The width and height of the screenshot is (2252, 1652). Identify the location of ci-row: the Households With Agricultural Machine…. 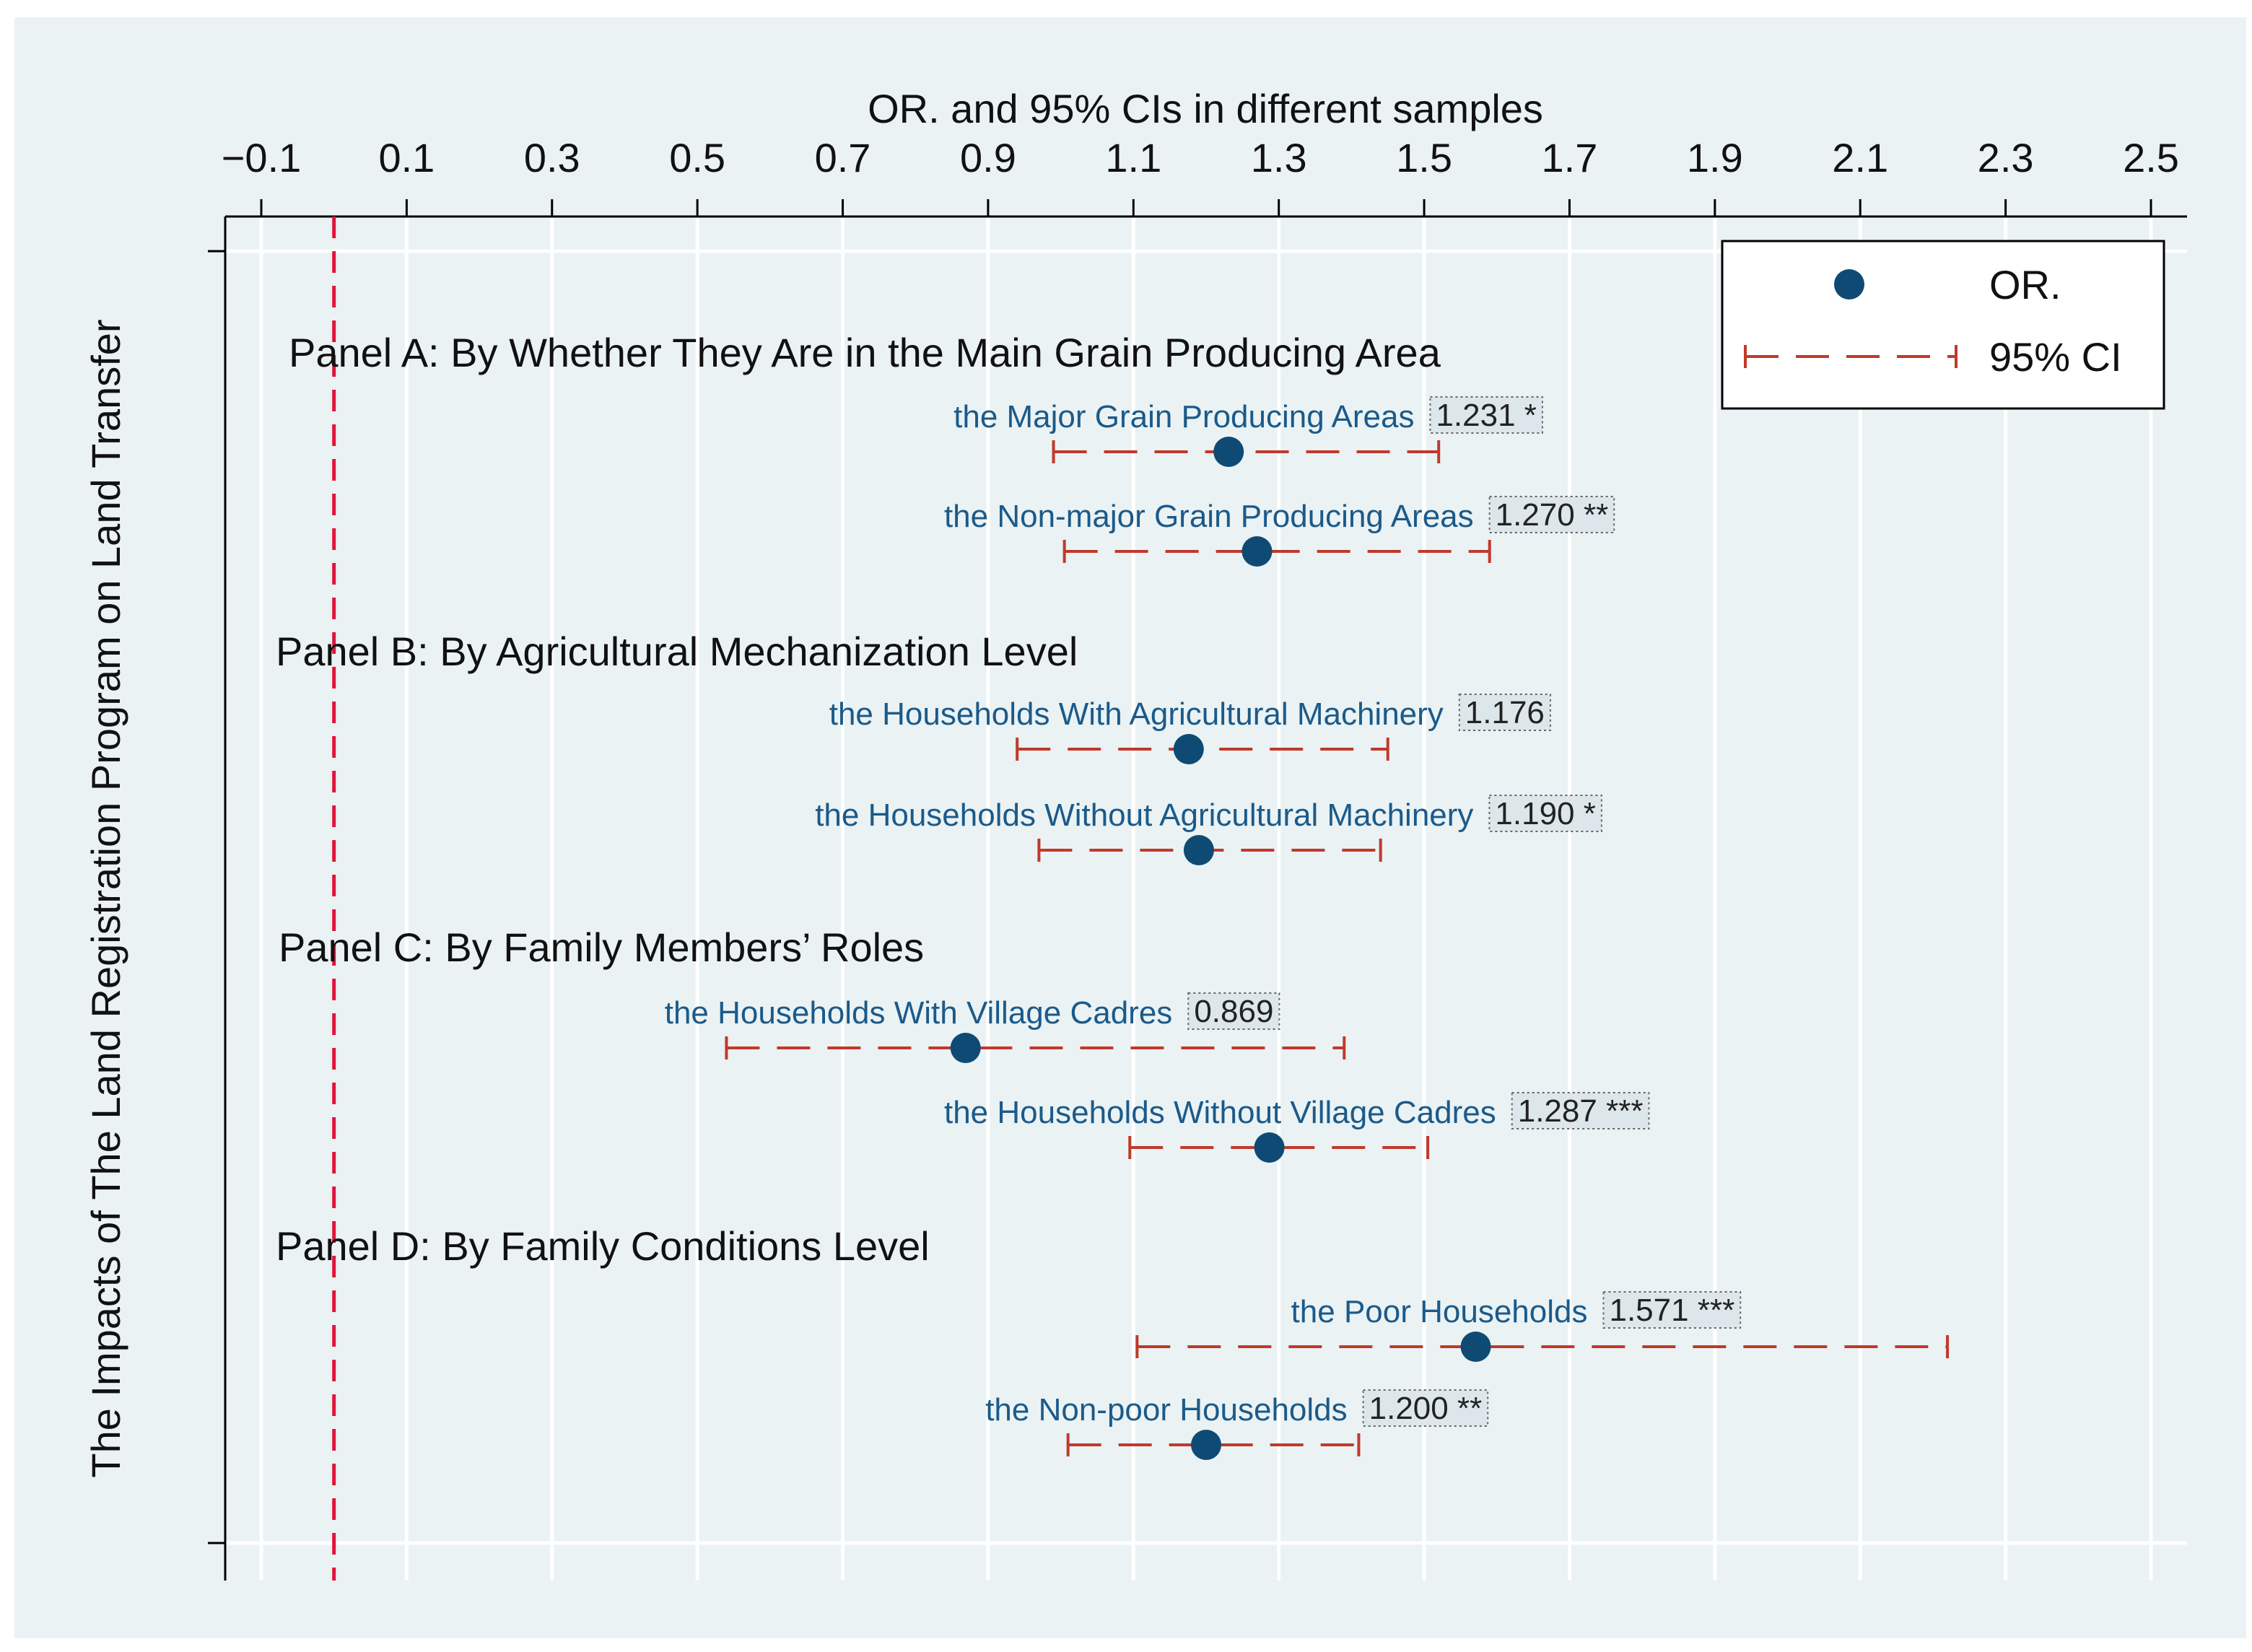
(1190, 729).